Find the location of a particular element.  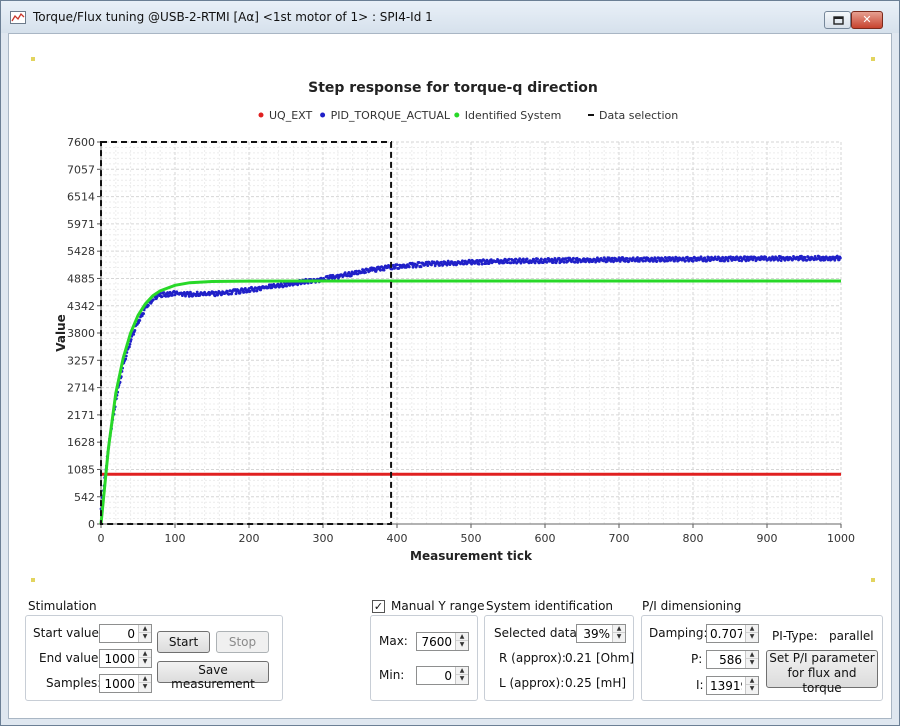

legend-entry: Identified System is located at coordinates (513, 115).